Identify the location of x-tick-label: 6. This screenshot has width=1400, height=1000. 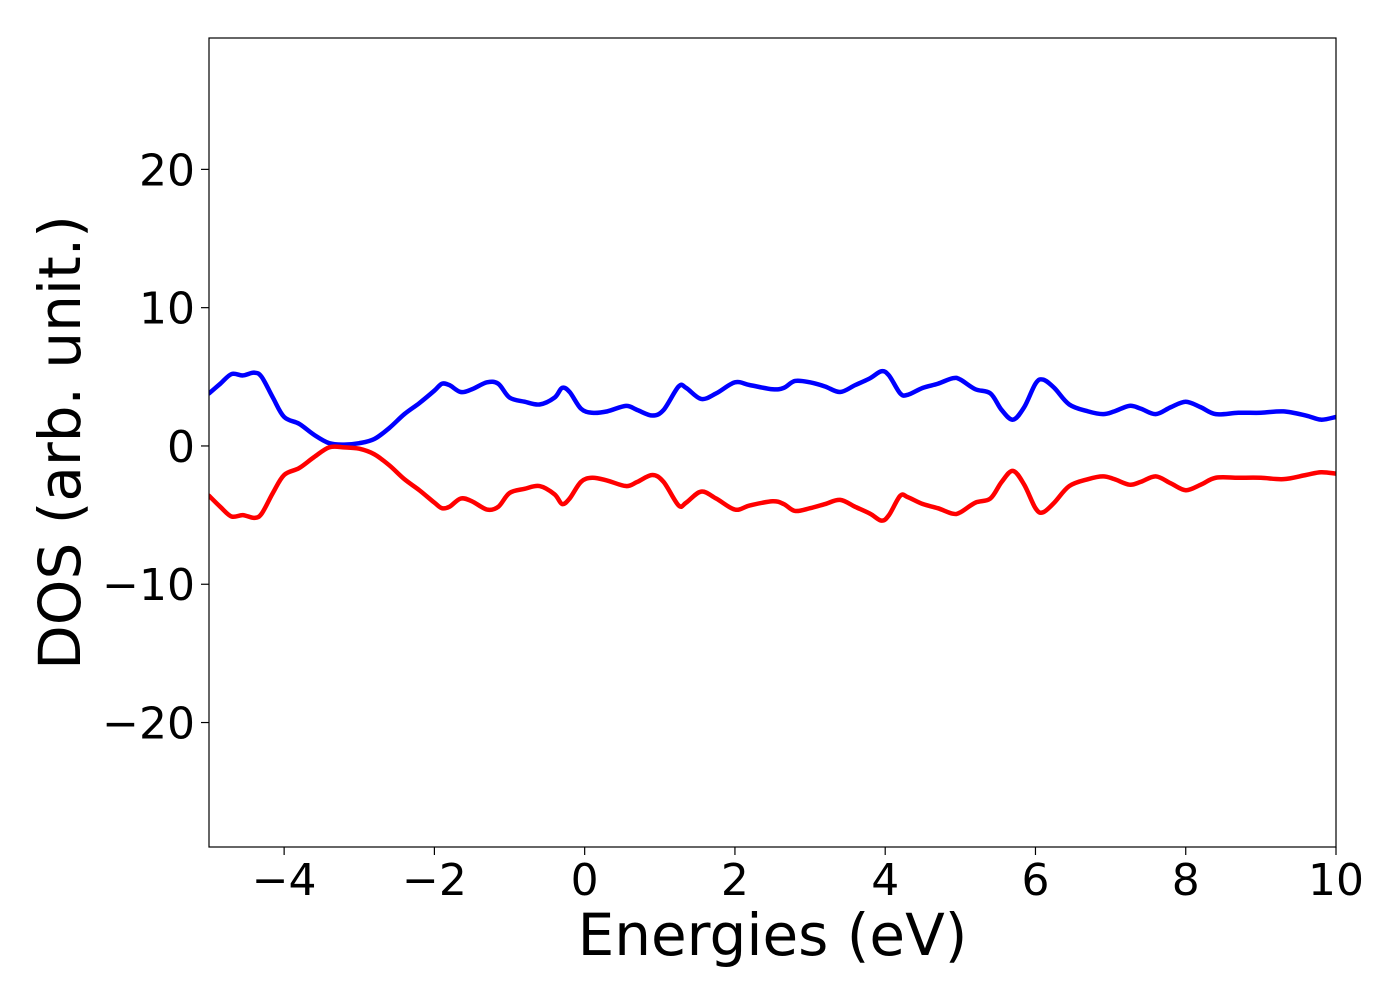
(1035, 880).